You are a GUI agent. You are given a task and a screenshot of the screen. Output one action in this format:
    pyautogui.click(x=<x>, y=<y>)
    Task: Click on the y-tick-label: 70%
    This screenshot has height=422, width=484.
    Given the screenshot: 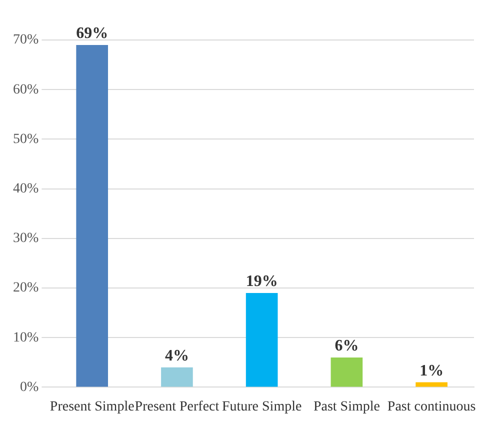 What is the action you would take?
    pyautogui.click(x=25, y=40)
    